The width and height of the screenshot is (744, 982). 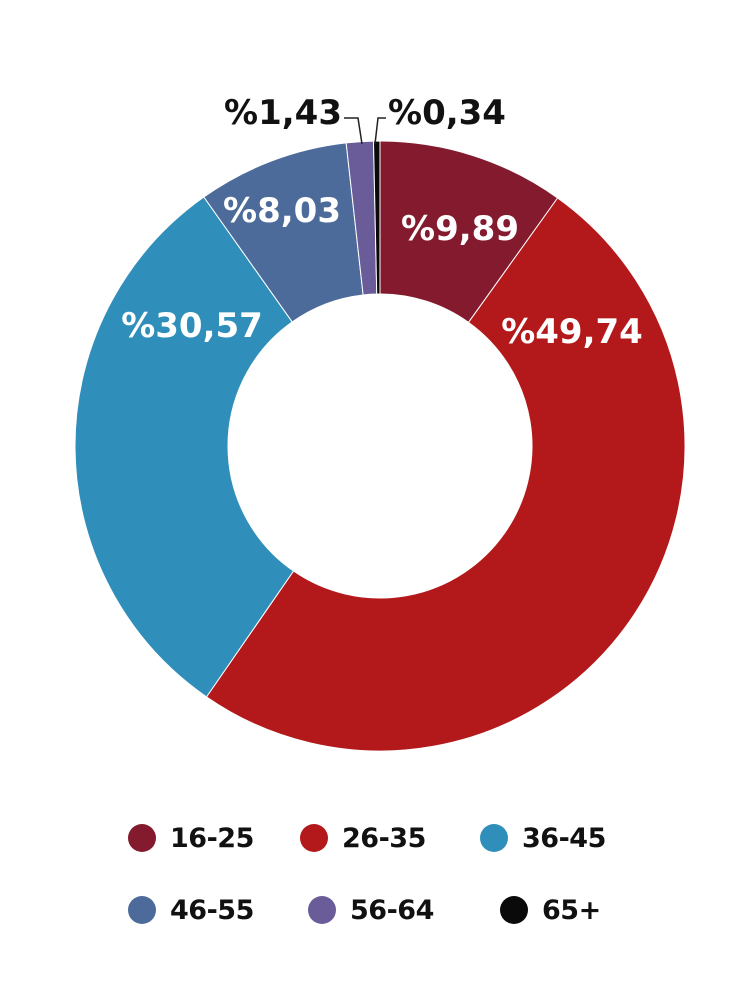 I want to click on slice-label-36-45: %30,57, so click(x=192, y=326).